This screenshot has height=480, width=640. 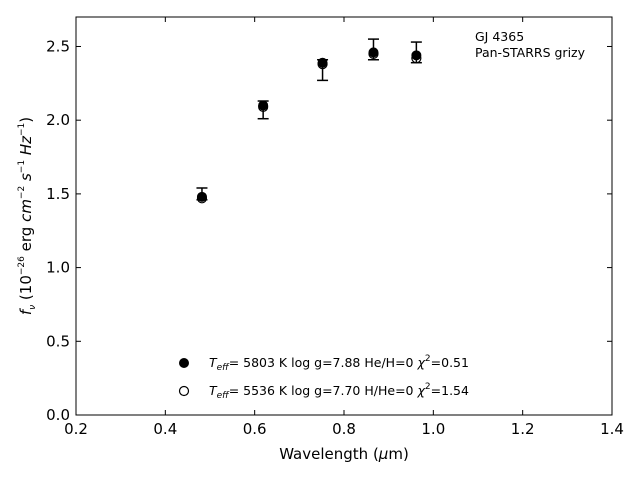 I want to click on y-tick-label-5: 2.5, so click(x=58, y=46).